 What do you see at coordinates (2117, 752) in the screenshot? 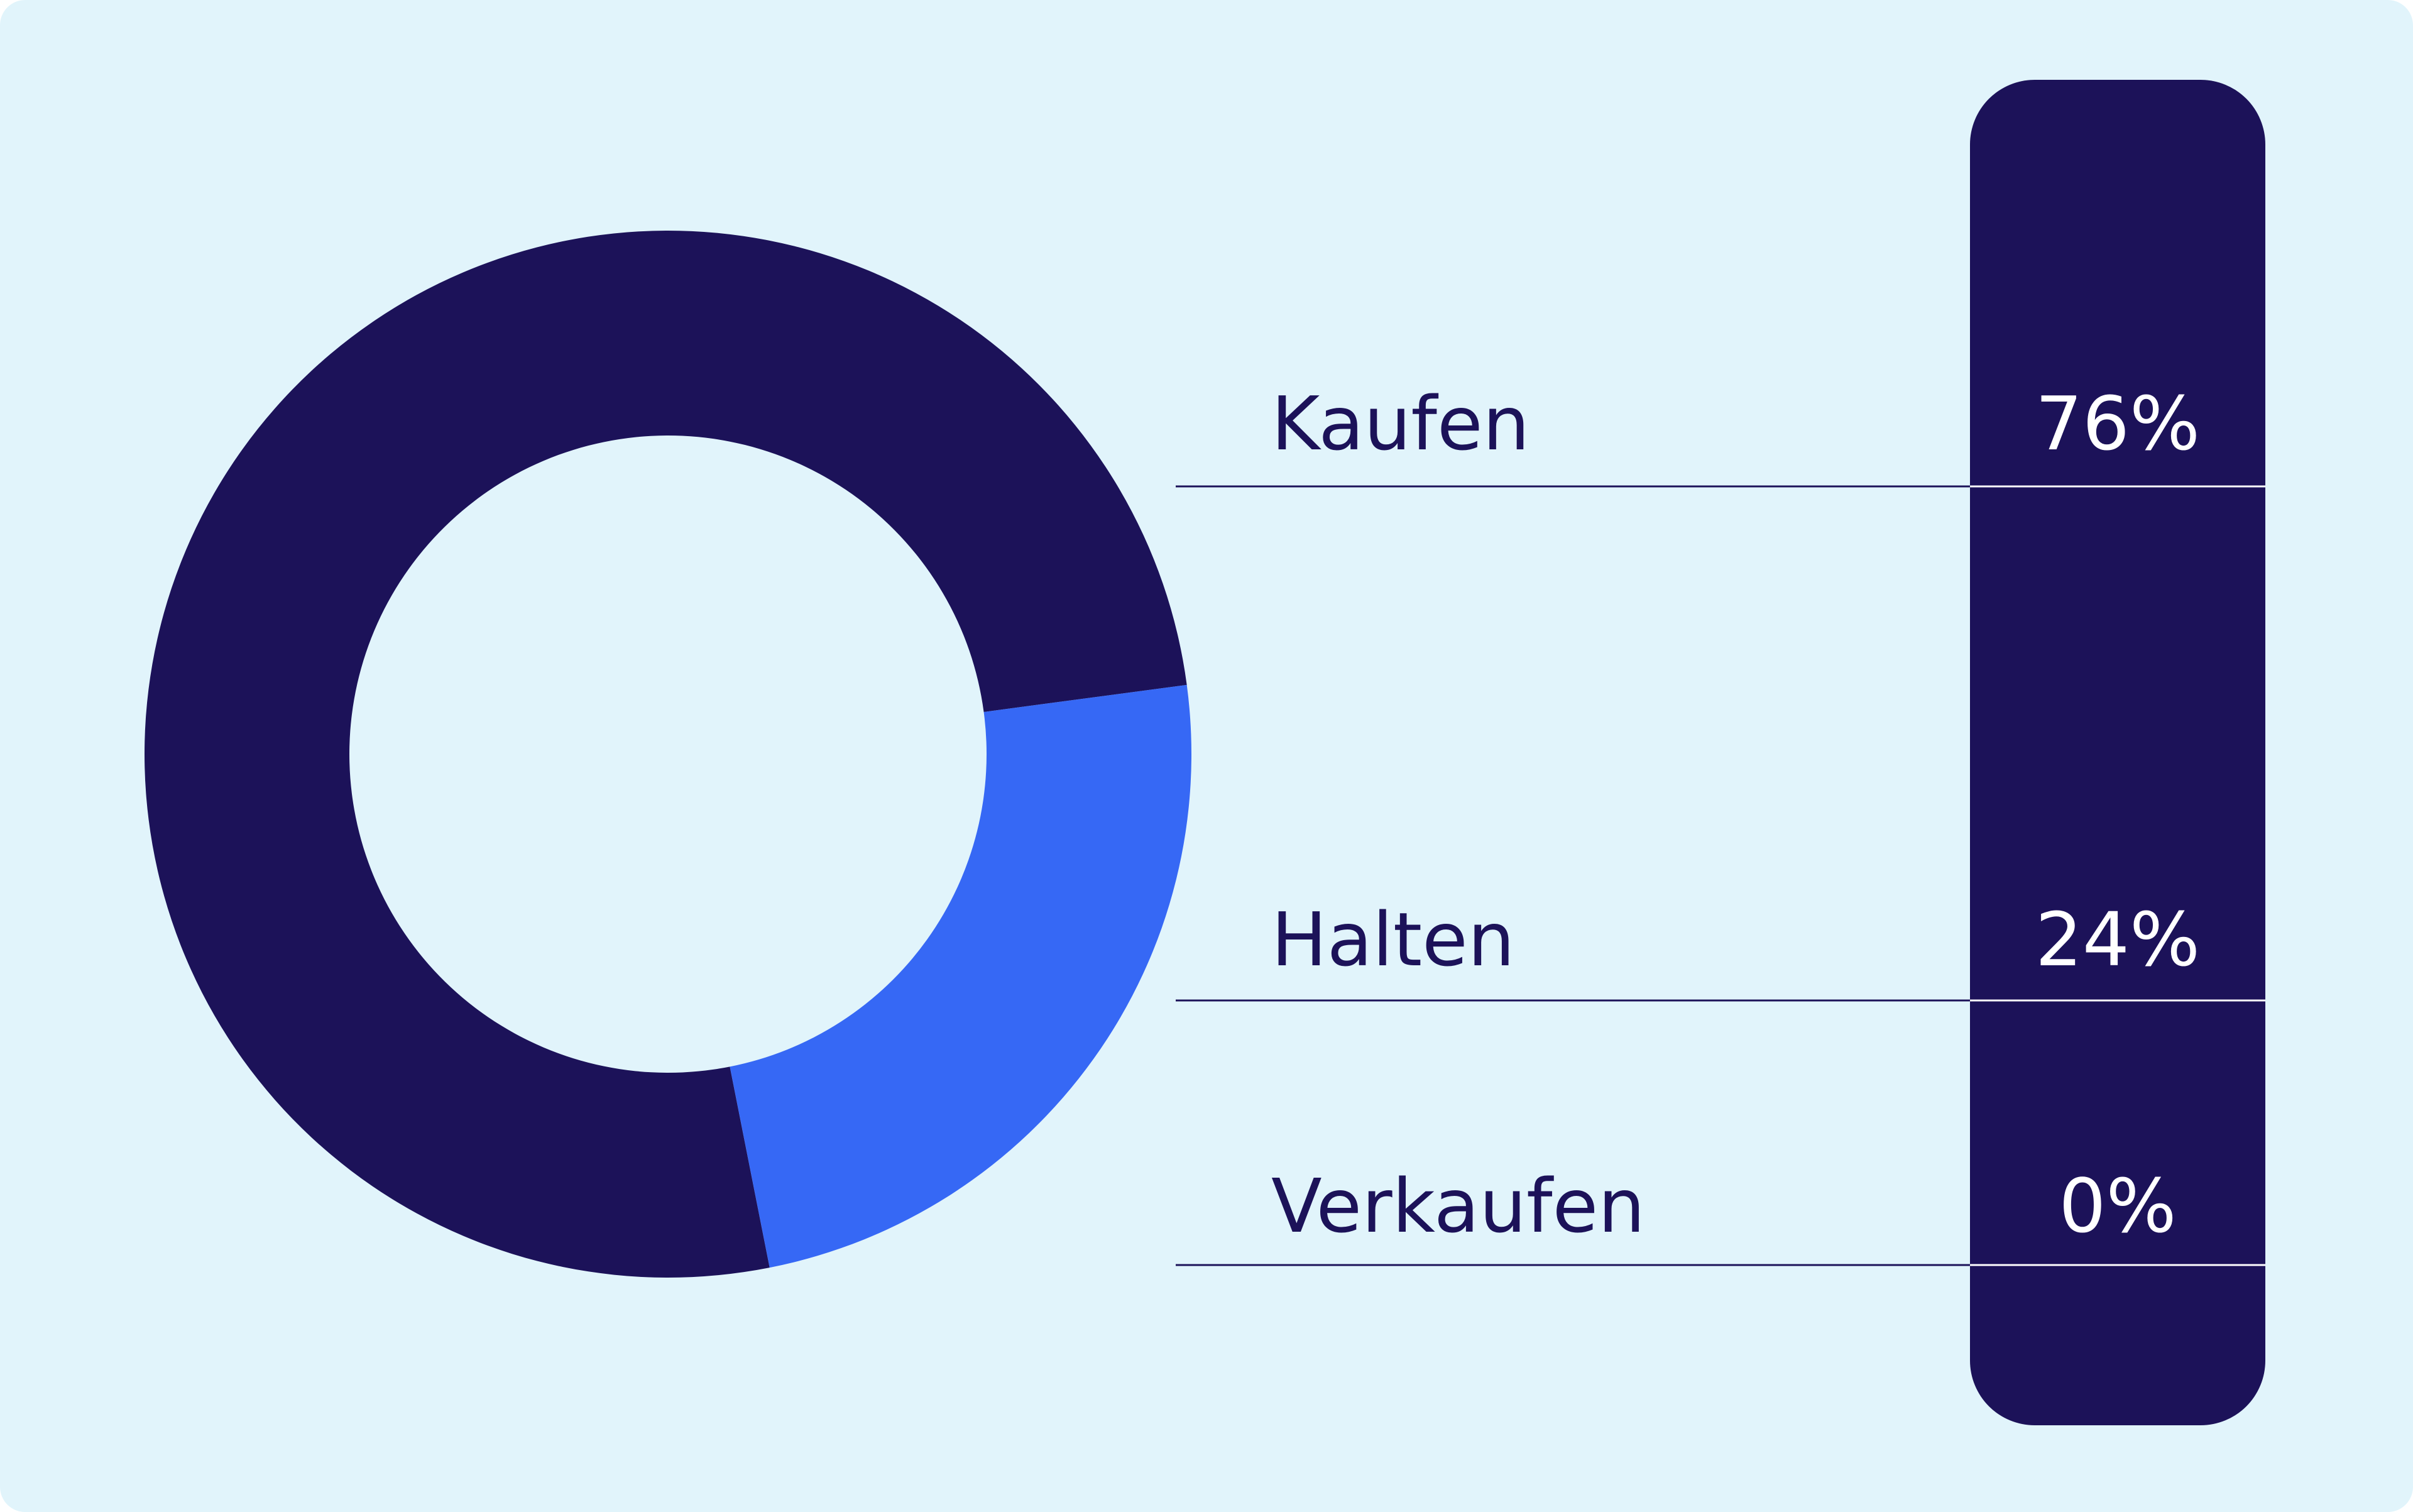
I see `value-column` at bounding box center [2117, 752].